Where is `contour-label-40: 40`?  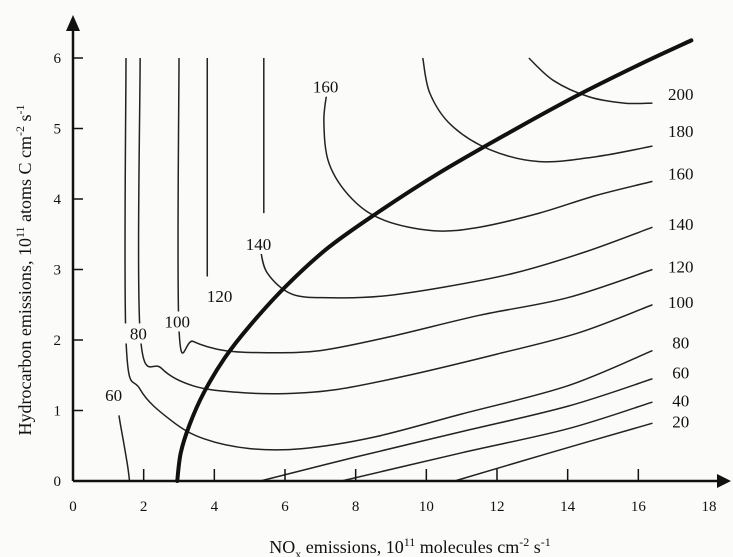
contour-label-40: 40 is located at coordinates (680, 400).